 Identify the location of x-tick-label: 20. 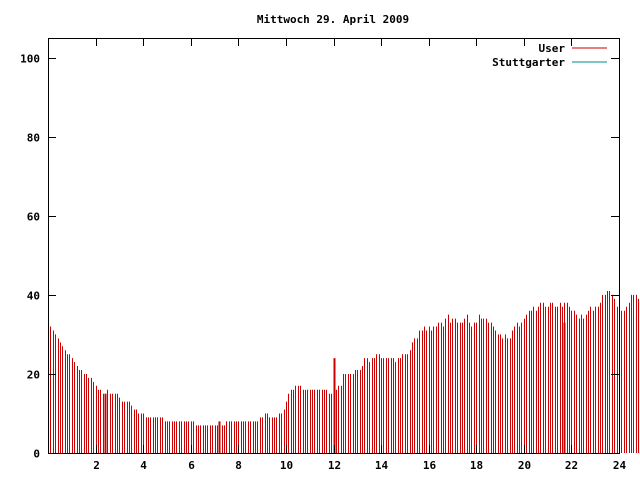
(524, 465).